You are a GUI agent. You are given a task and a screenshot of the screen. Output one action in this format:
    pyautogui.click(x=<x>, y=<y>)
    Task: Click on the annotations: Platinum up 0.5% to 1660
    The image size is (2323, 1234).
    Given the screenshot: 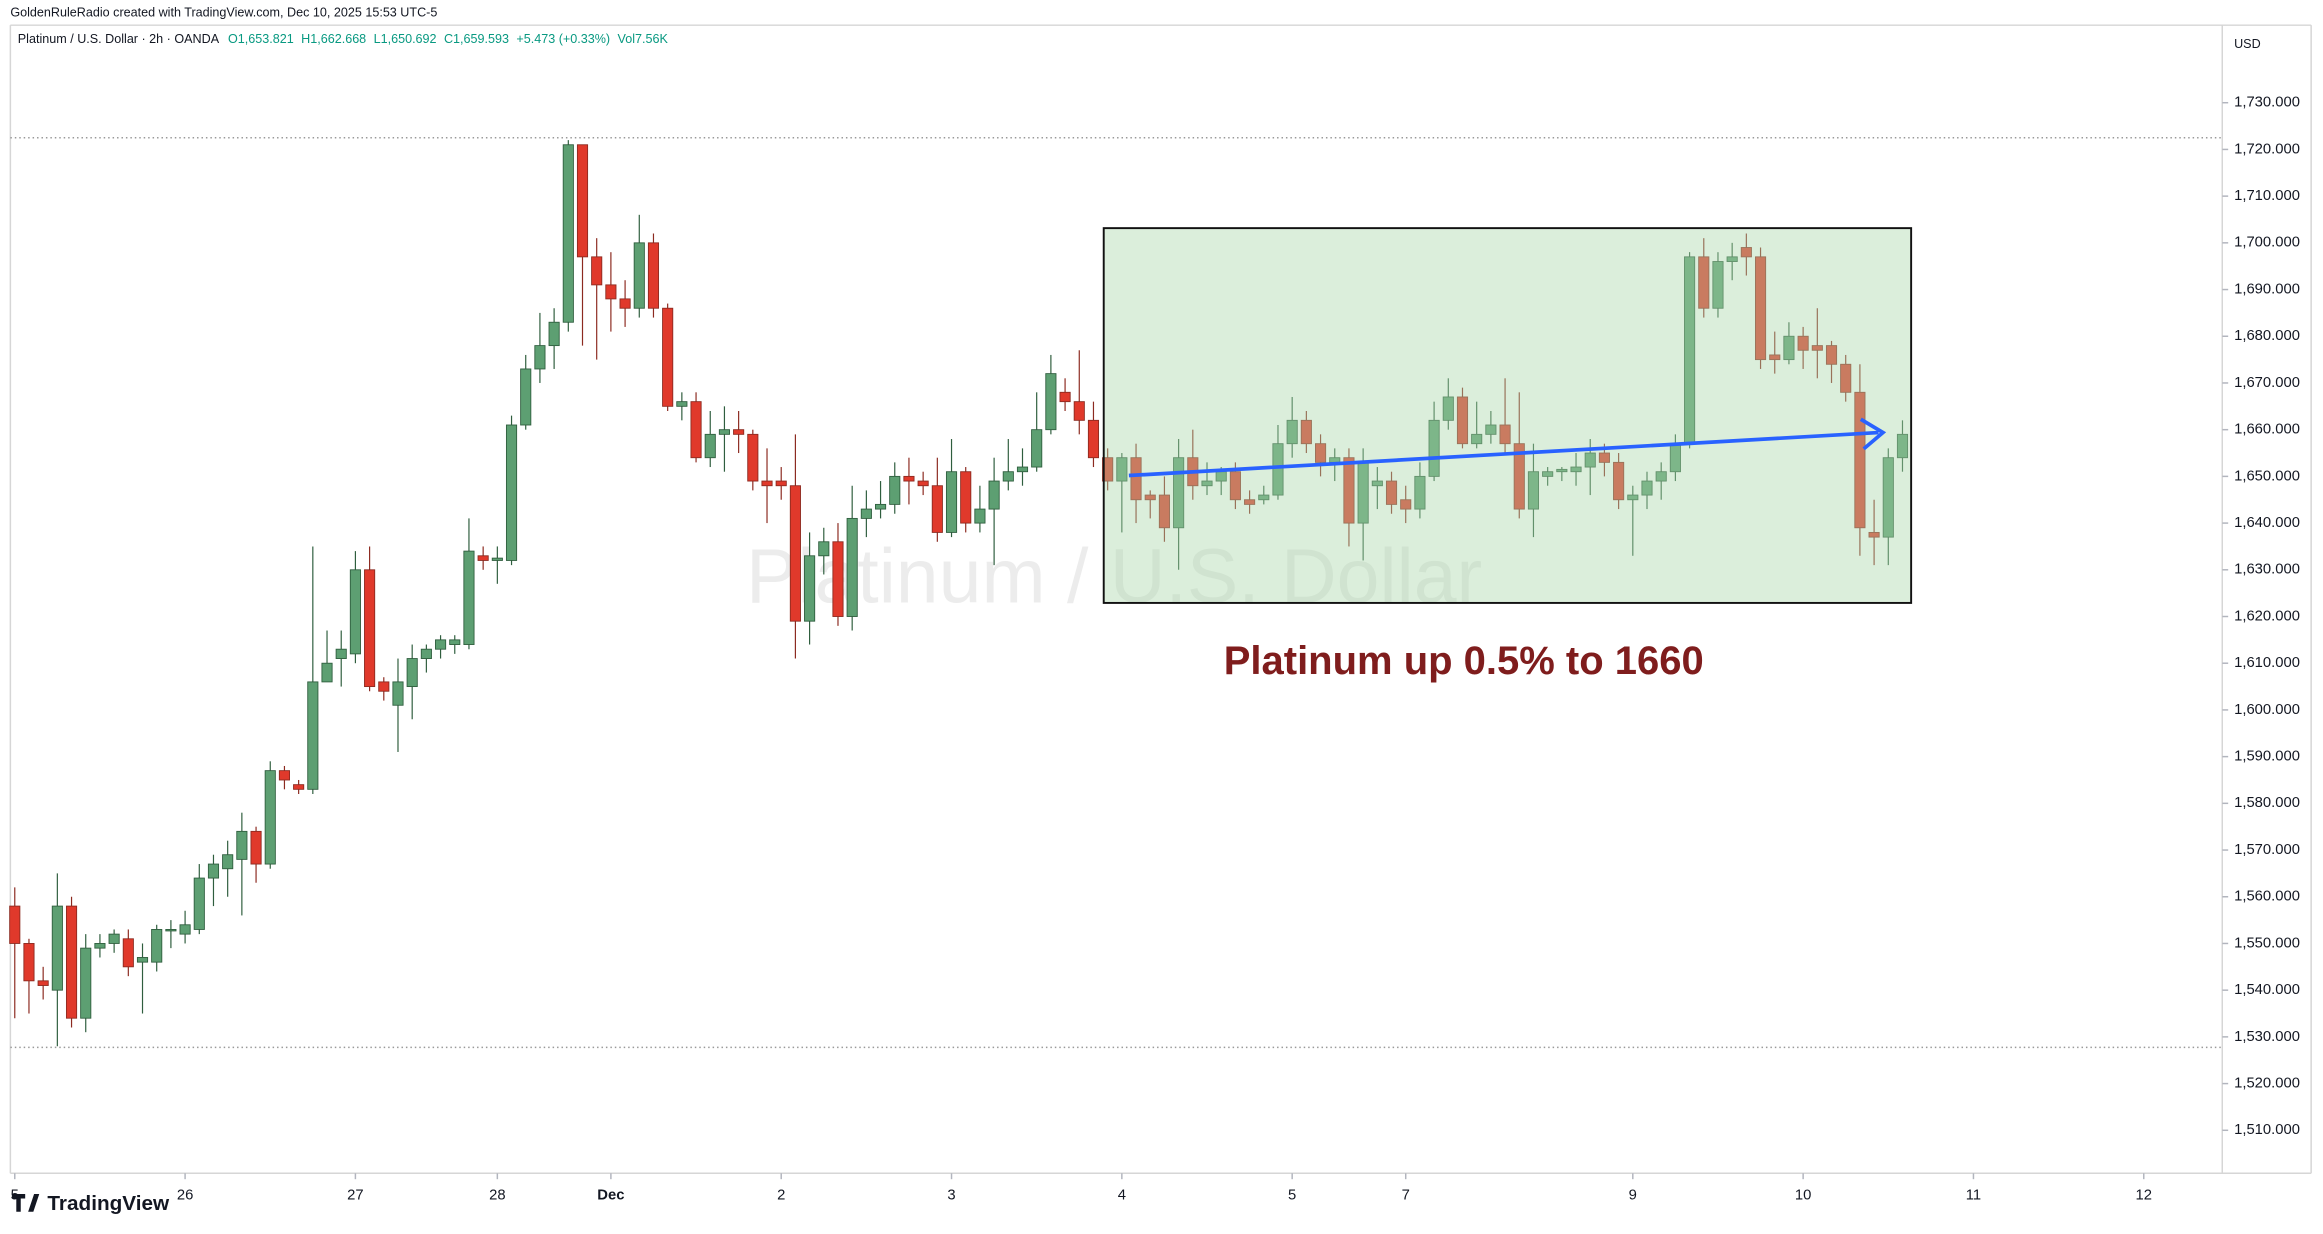 What is the action you would take?
    pyautogui.click(x=1507, y=455)
    